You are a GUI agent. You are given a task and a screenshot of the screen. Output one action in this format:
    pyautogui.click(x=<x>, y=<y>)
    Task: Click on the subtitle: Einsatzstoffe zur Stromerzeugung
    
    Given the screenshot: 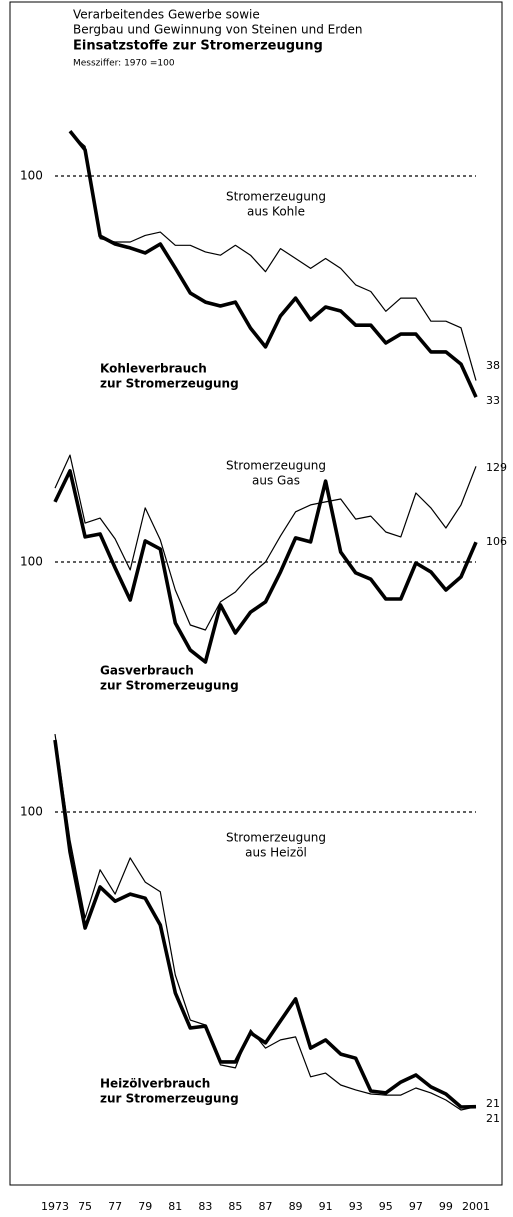 What is the action you would take?
    pyautogui.click(x=198, y=46)
    